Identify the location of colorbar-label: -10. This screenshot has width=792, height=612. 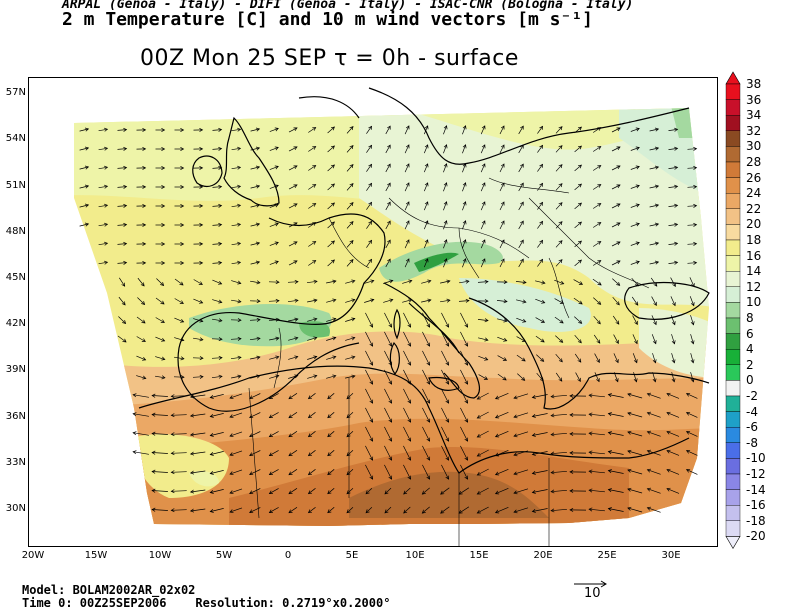
(756, 458).